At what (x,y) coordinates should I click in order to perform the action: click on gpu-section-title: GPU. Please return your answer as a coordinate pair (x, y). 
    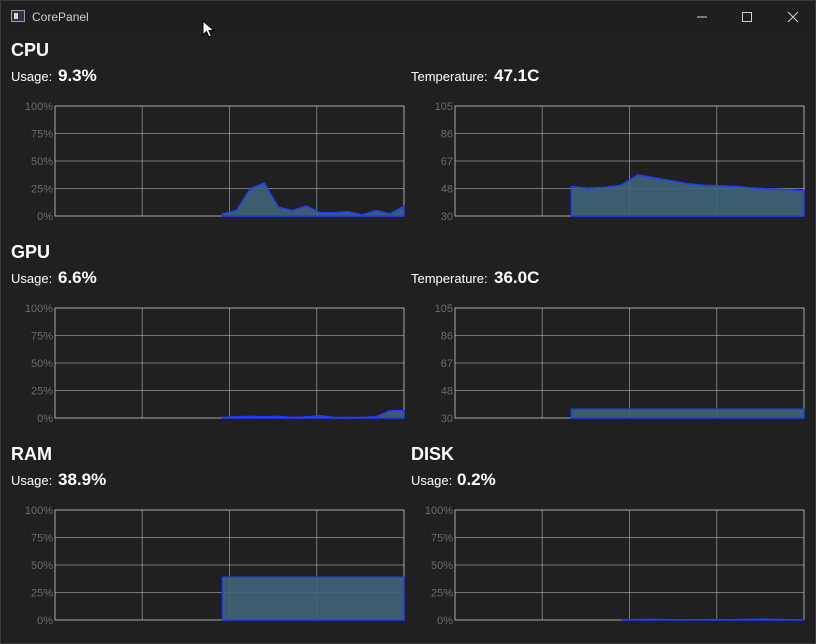
    Looking at the image, I should click on (31, 252).